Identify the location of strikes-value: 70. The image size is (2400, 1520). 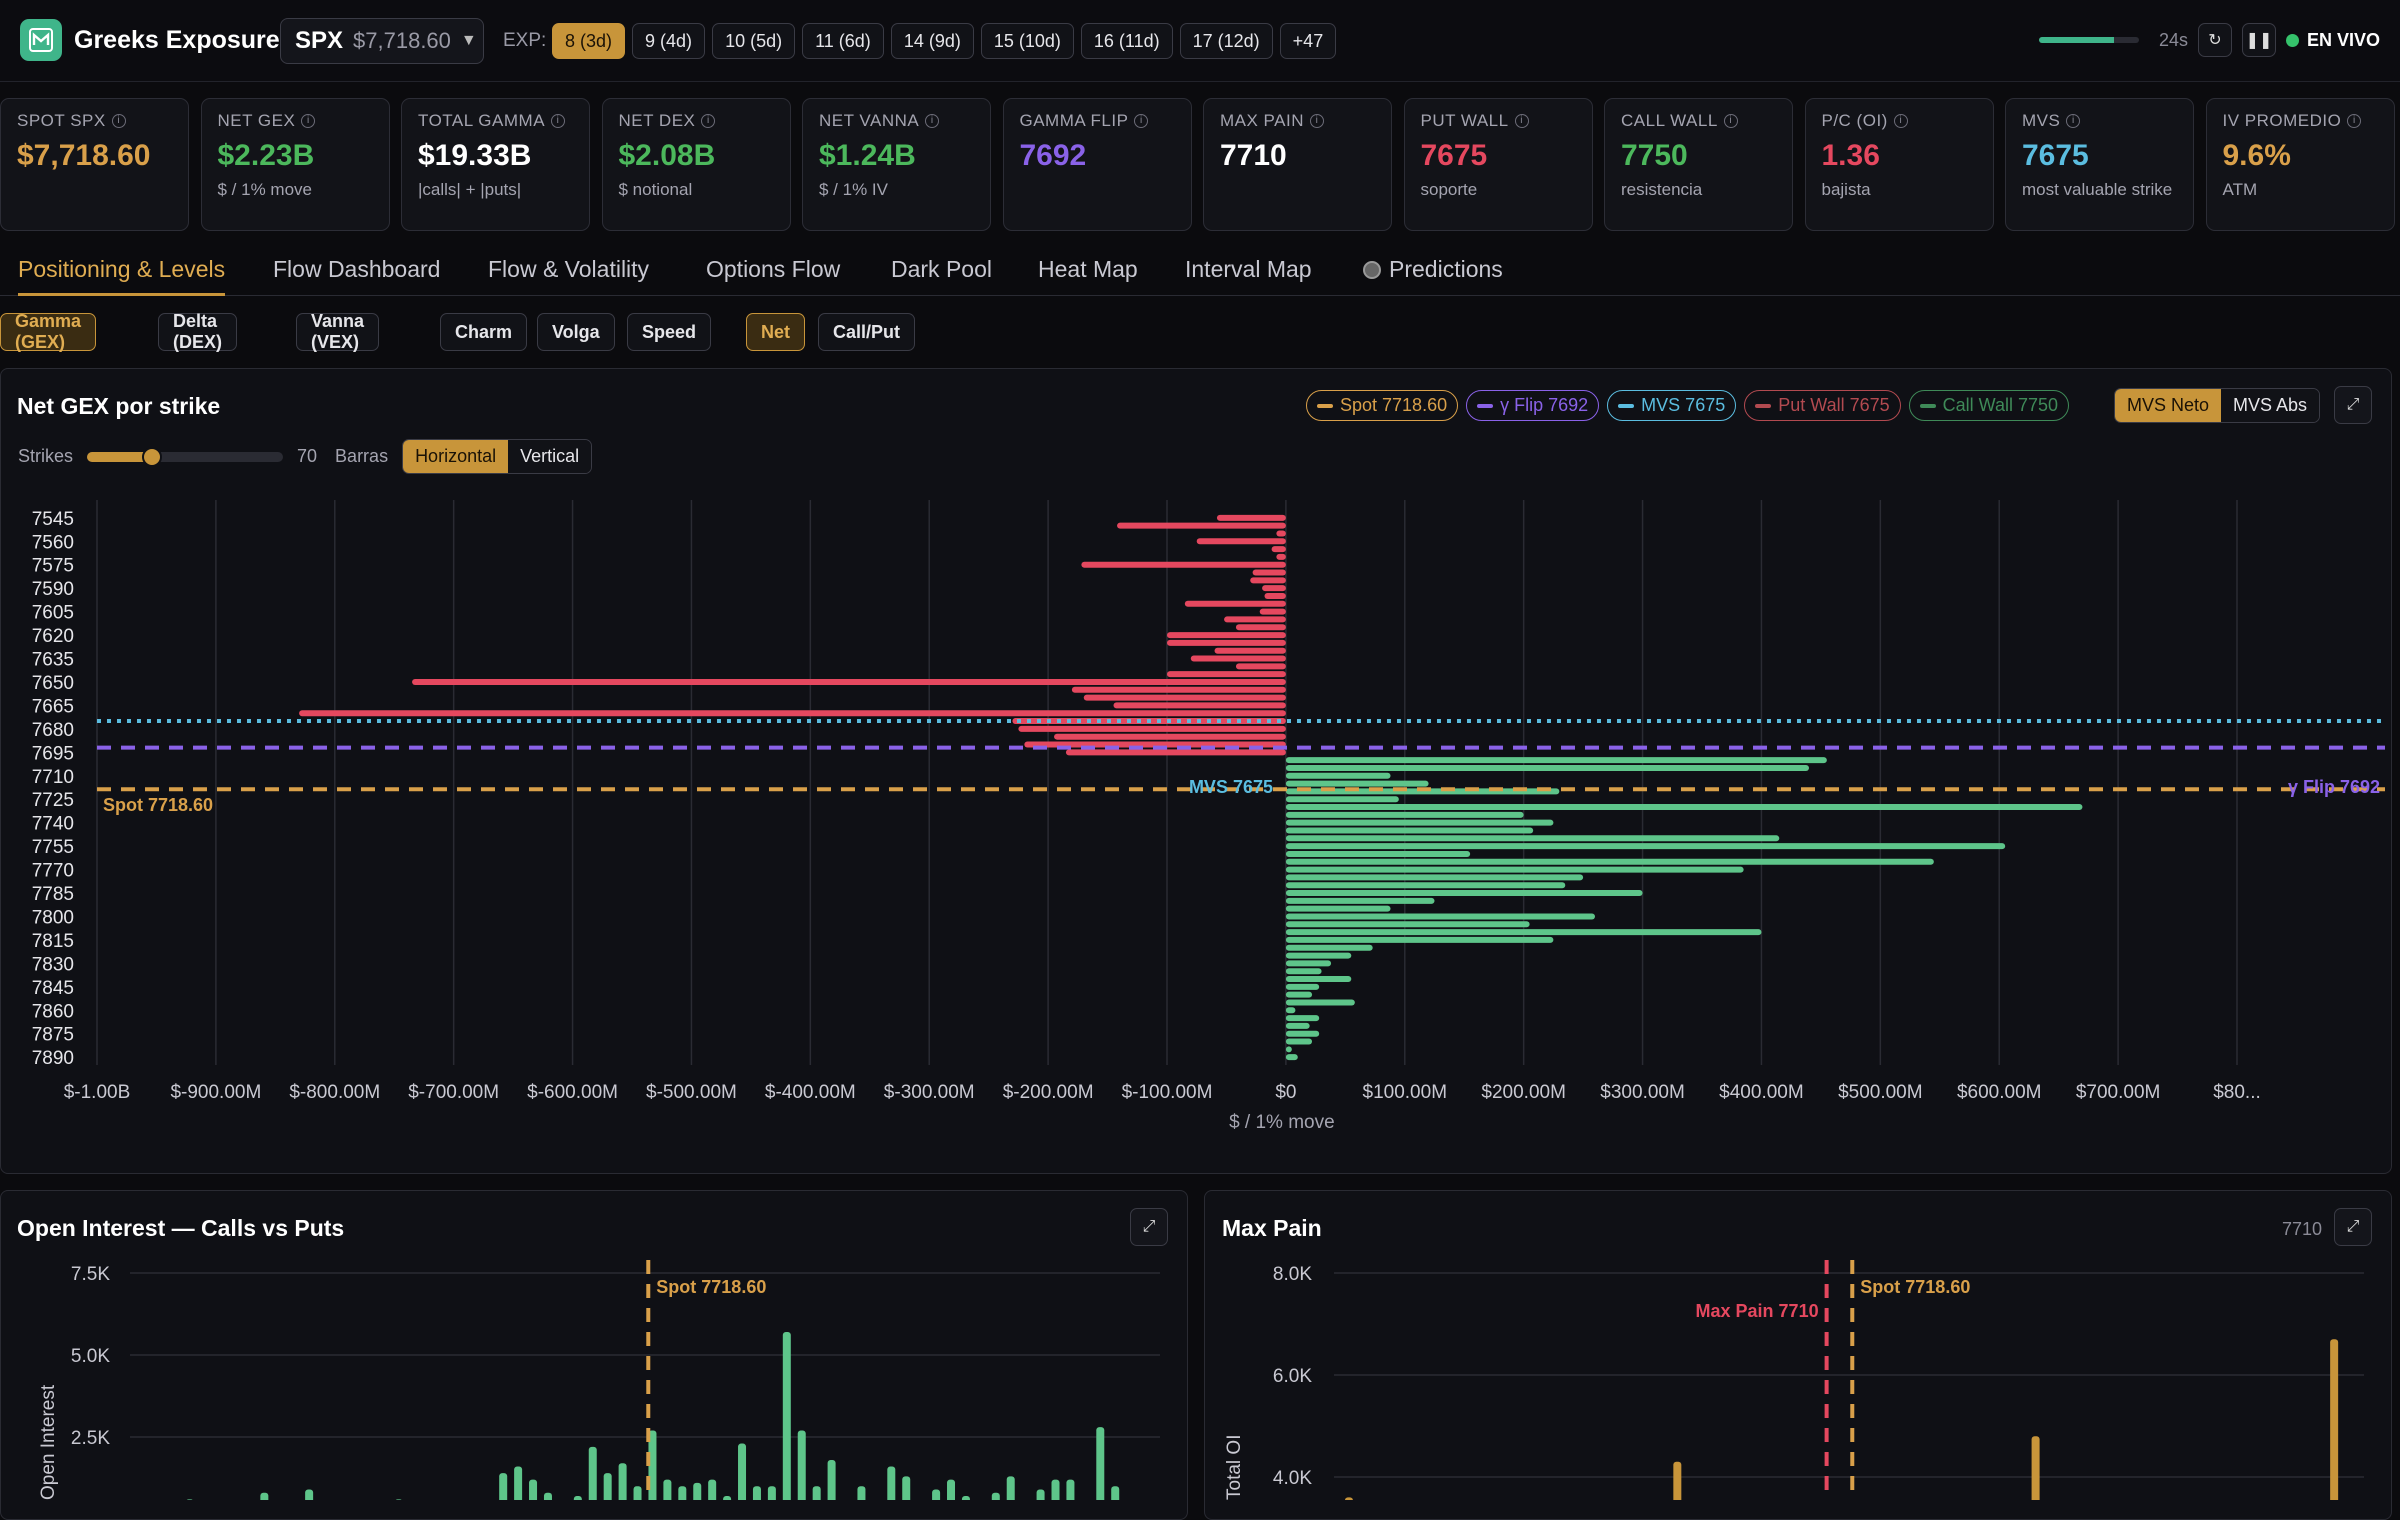
(307, 456).